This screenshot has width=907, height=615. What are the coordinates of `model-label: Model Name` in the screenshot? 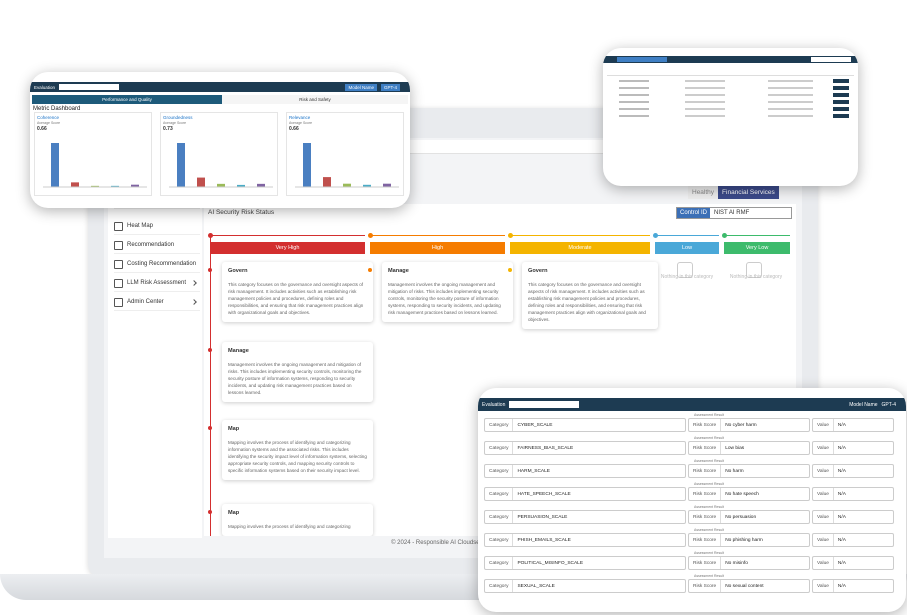 It's located at (863, 404).